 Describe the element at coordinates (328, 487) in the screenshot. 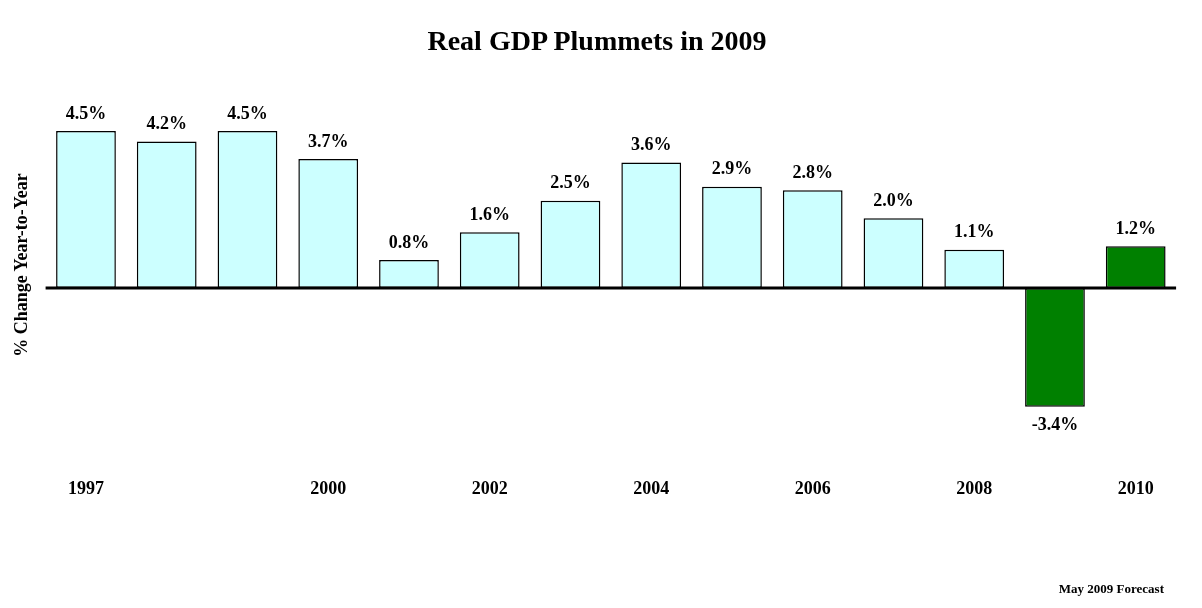

I see `x-tick-label: 2000` at that location.